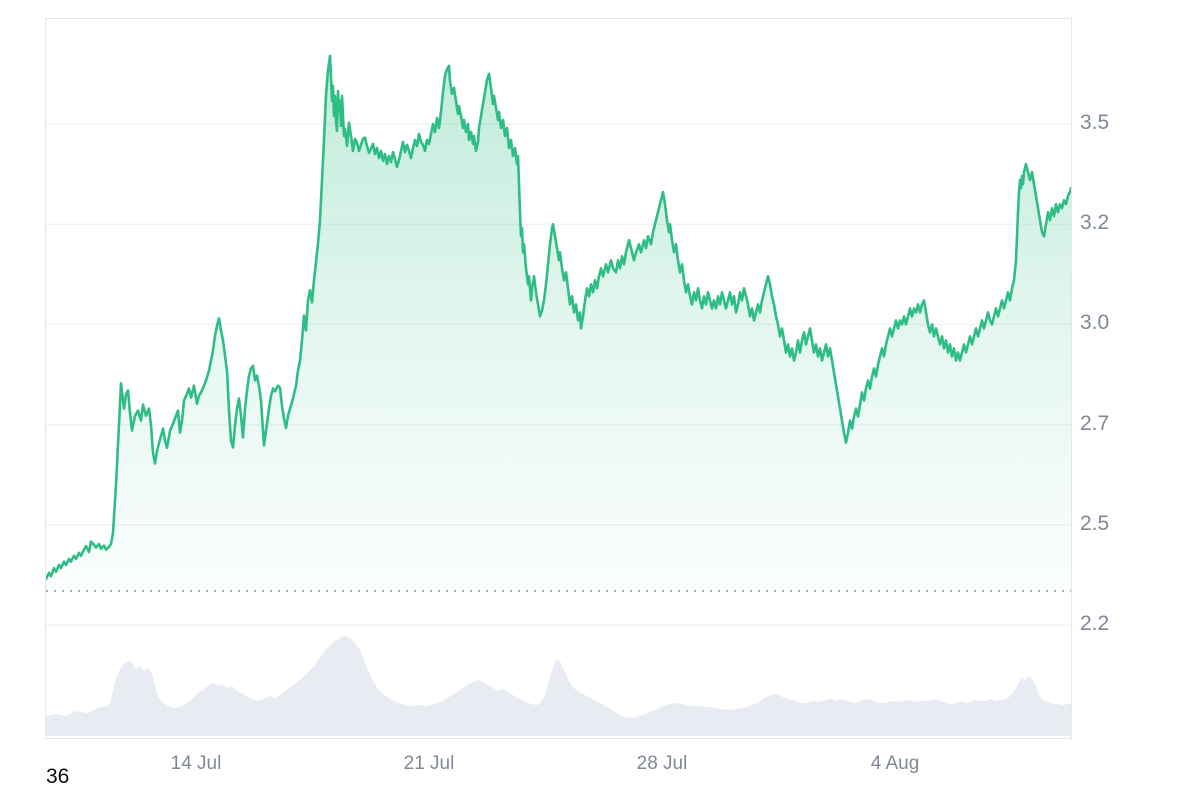  I want to click on x-axis-label: 14 Jul, so click(196, 763).